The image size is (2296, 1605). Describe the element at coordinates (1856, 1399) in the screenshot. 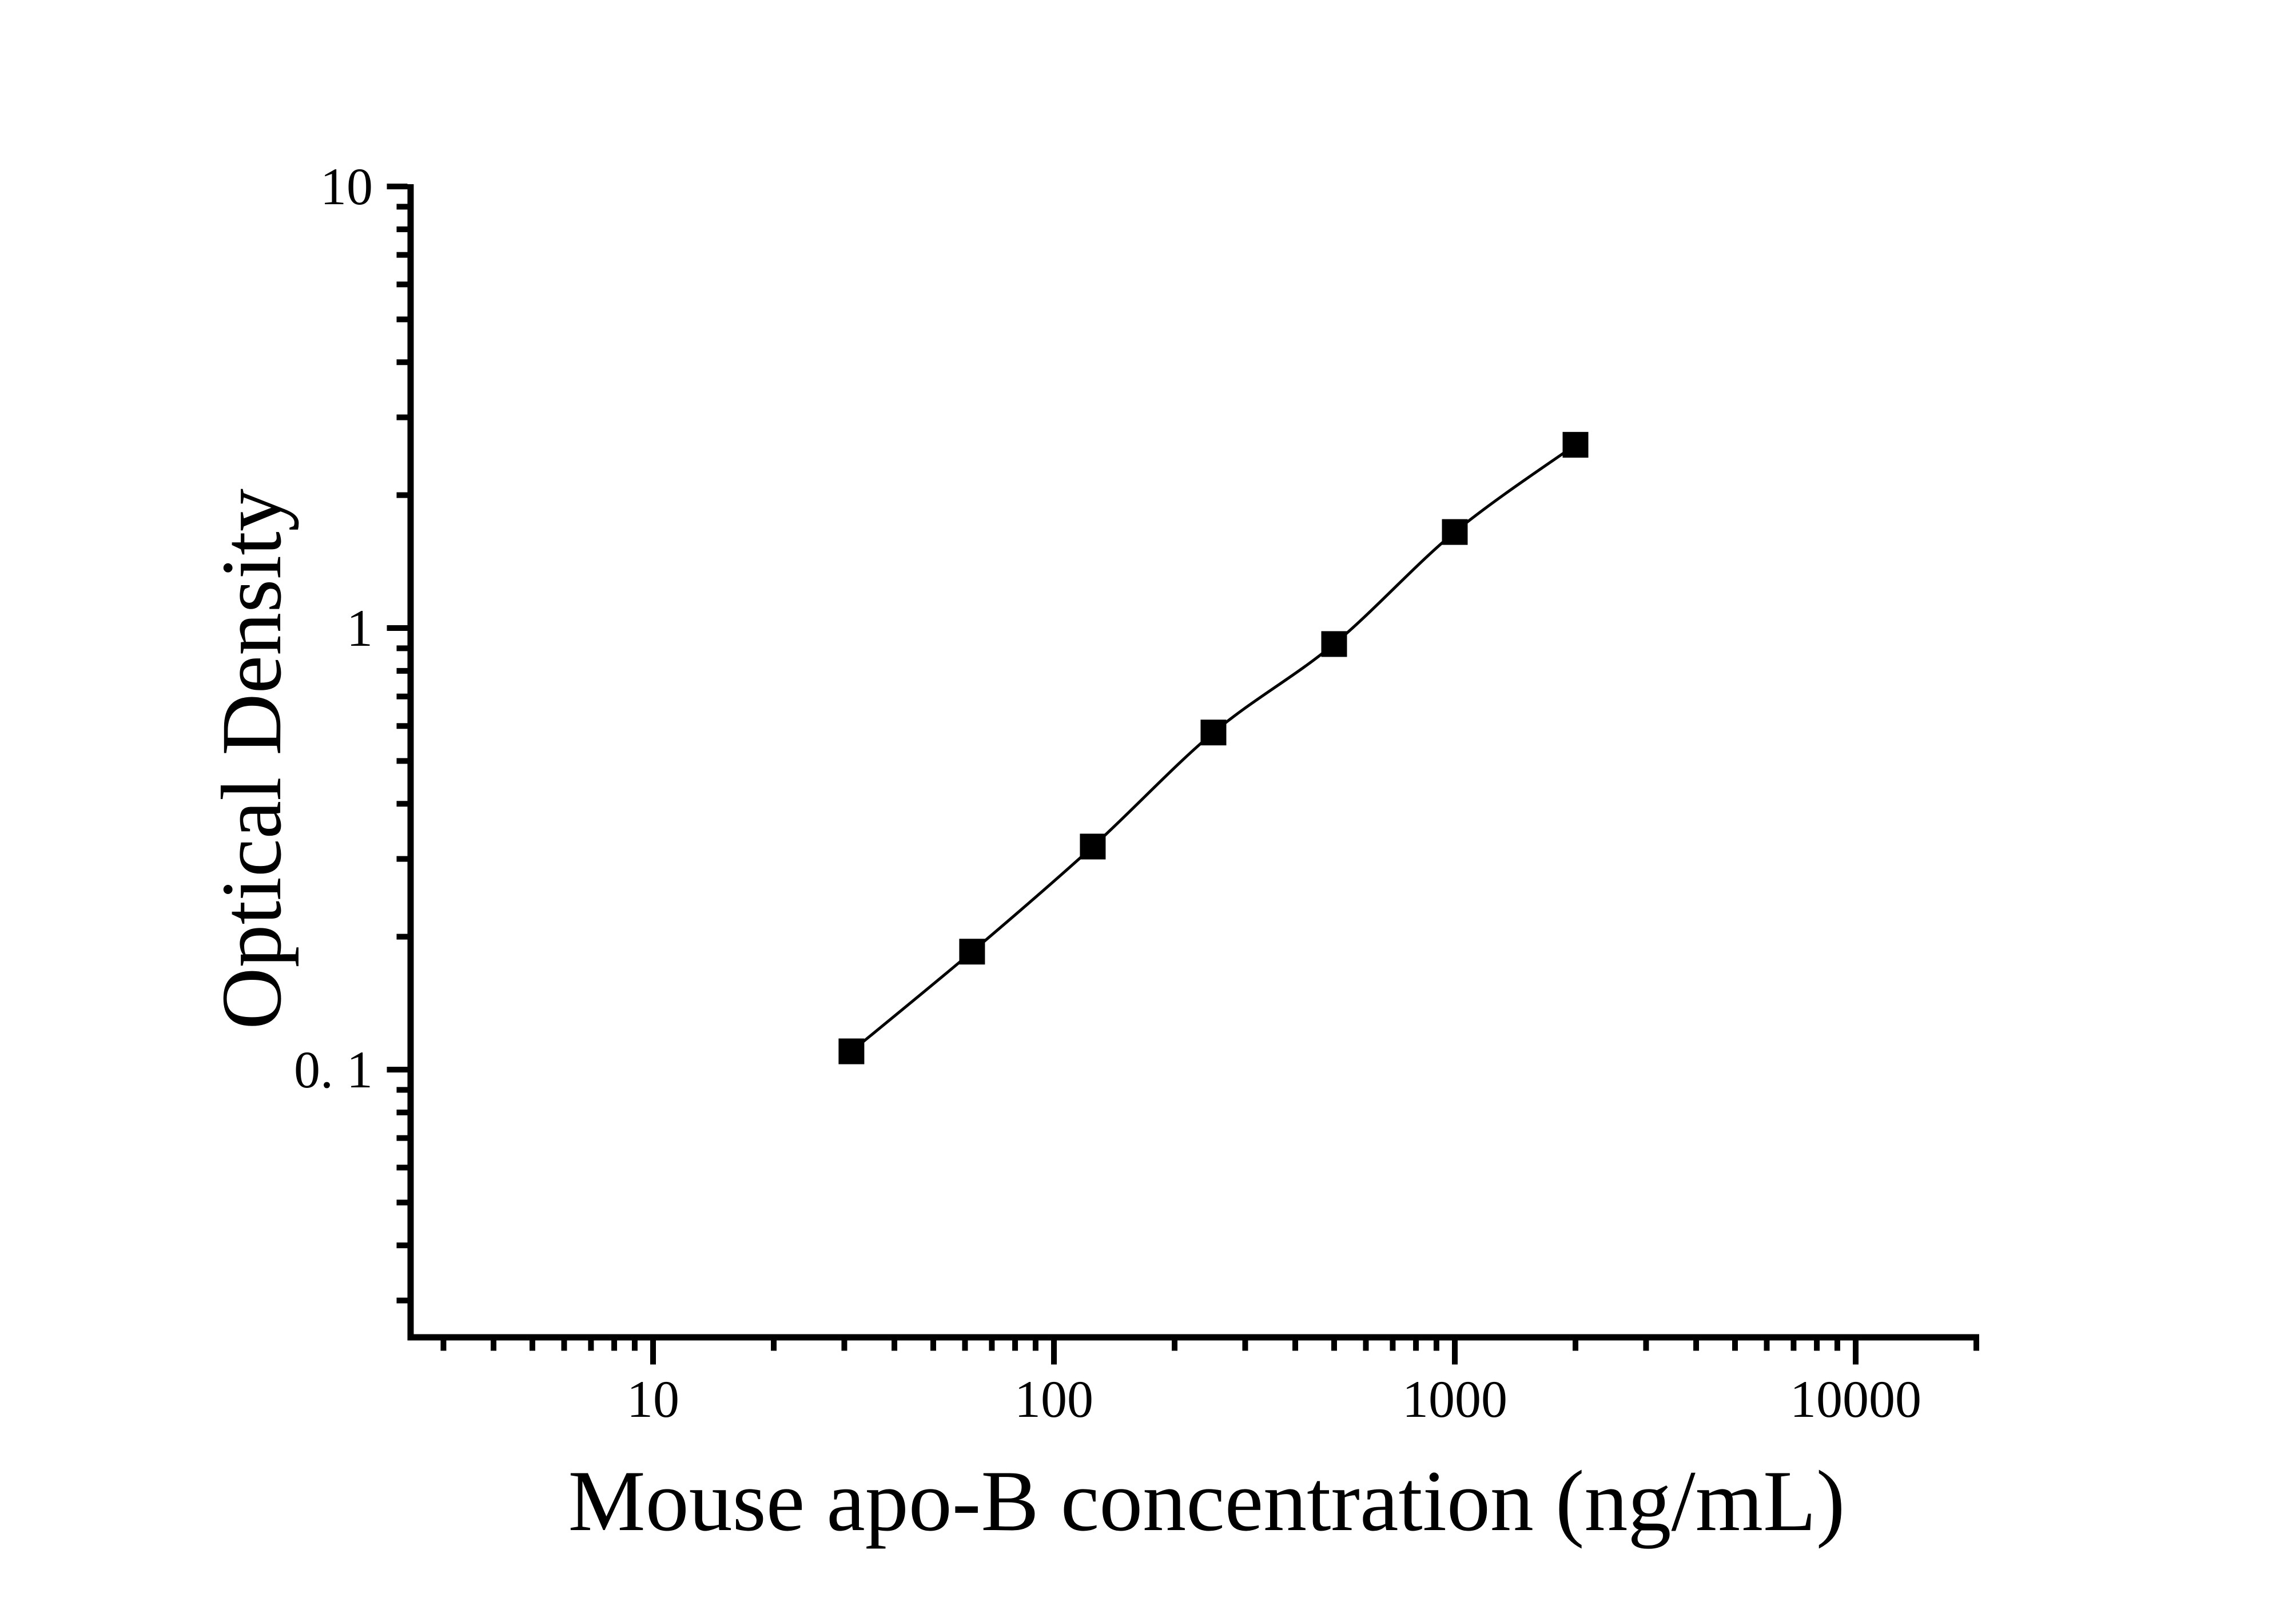

I see `x-tick-label: 10000` at that location.